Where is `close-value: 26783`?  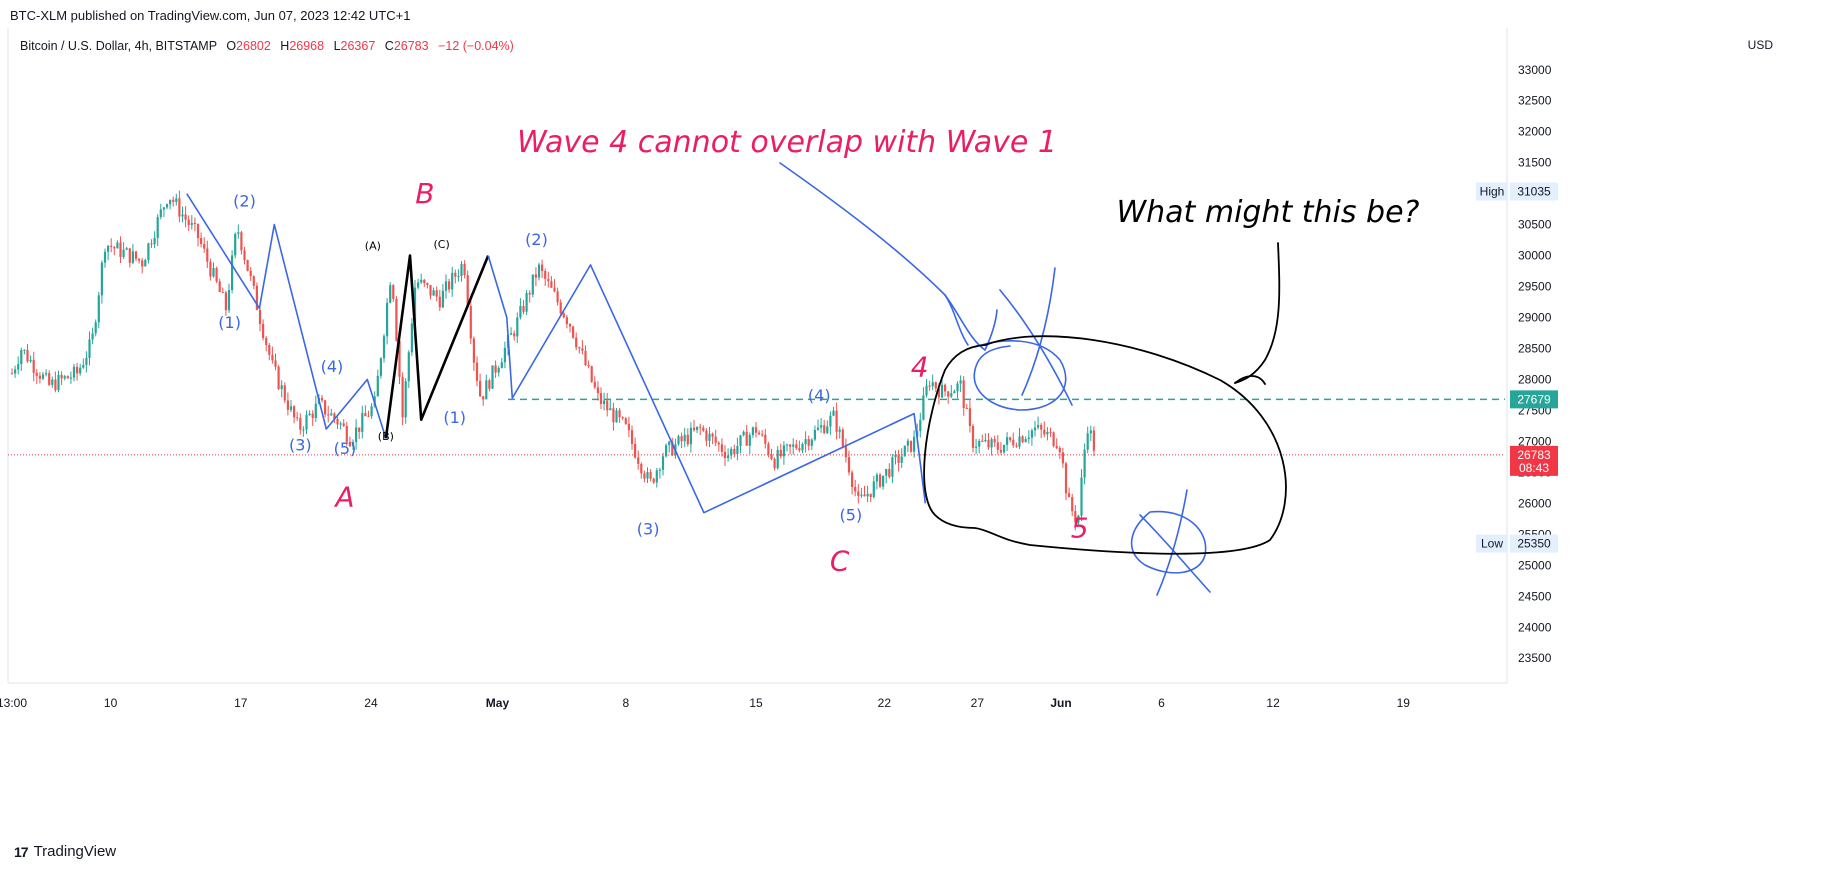
close-value: 26783 is located at coordinates (411, 46).